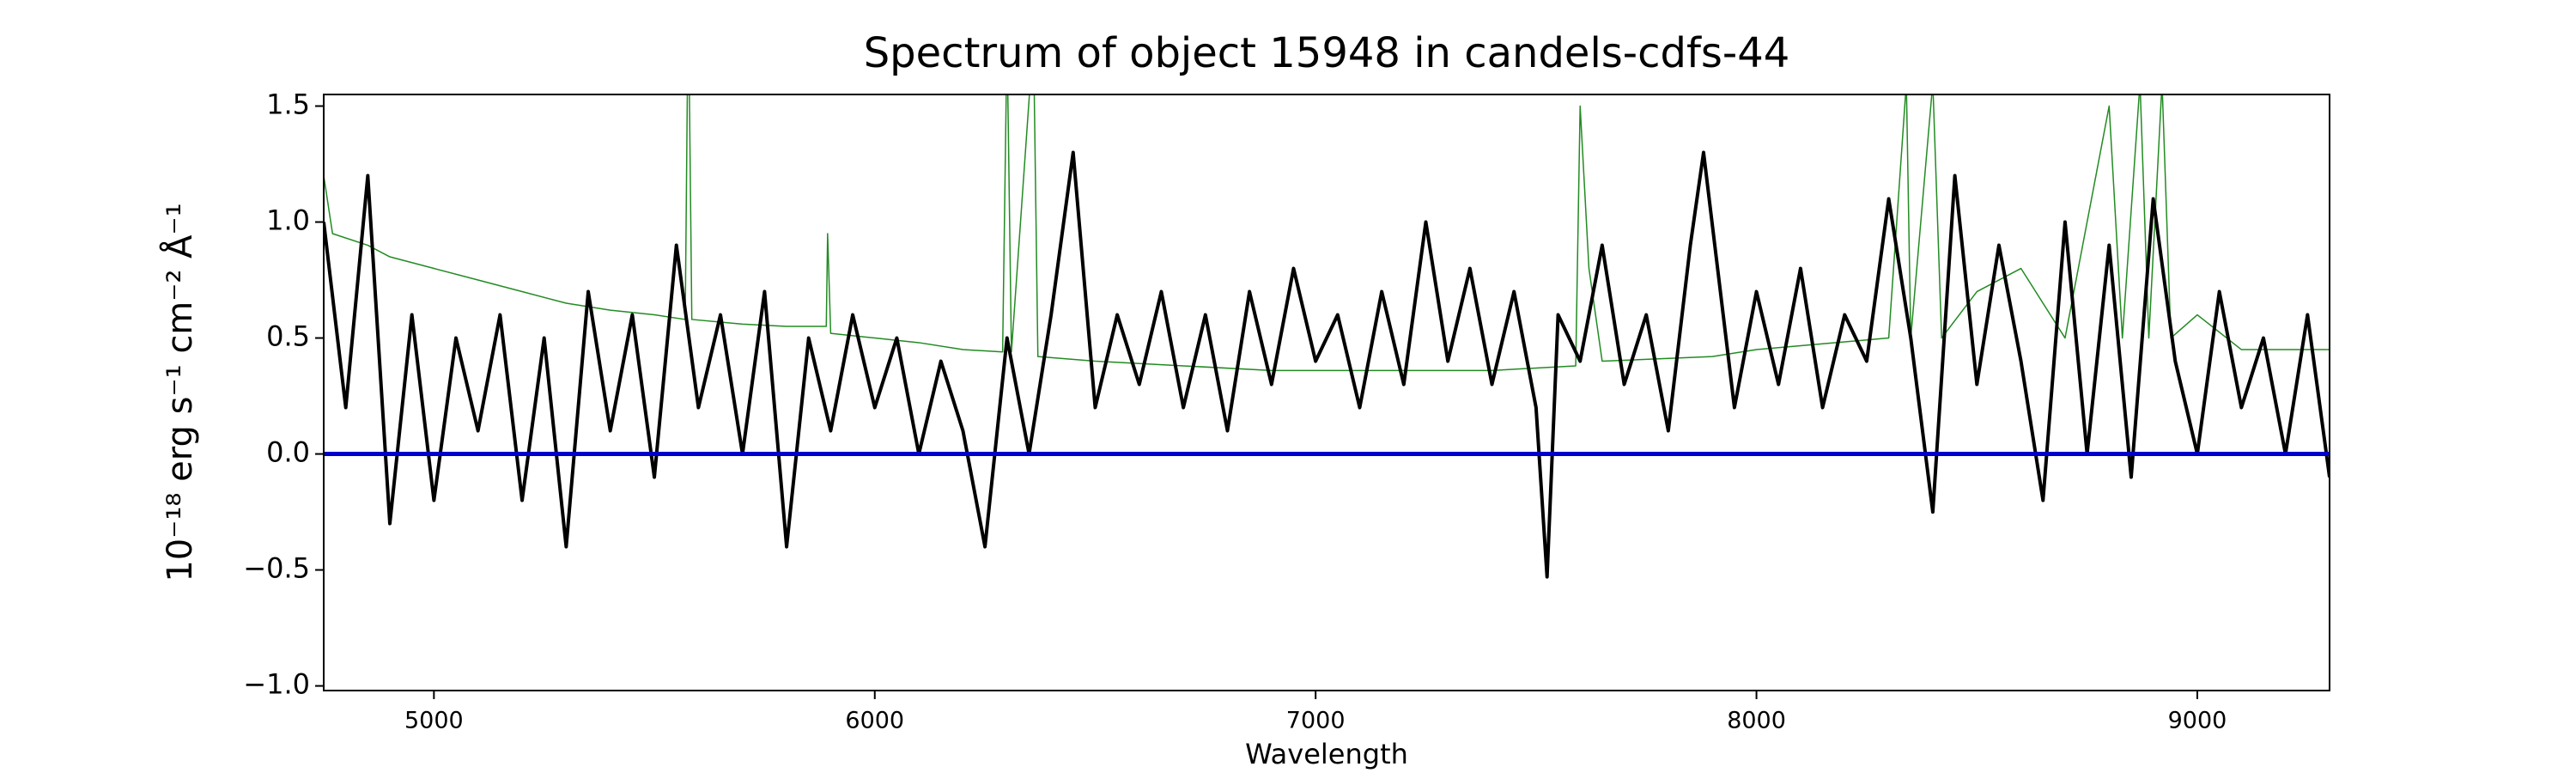 The width and height of the screenshot is (2576, 773). I want to click on x-tick-label: 5000, so click(434, 721).